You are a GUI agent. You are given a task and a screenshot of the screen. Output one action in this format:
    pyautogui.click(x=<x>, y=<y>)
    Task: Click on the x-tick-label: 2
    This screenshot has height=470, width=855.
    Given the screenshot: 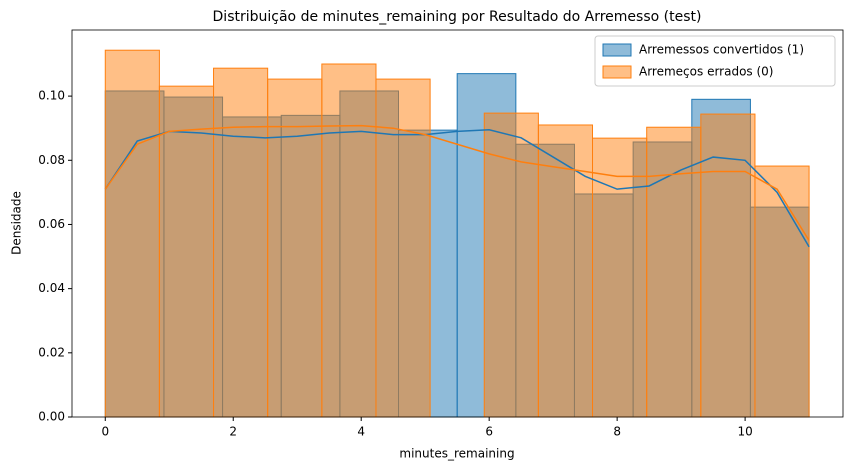 What is the action you would take?
    pyautogui.click(x=233, y=432)
    